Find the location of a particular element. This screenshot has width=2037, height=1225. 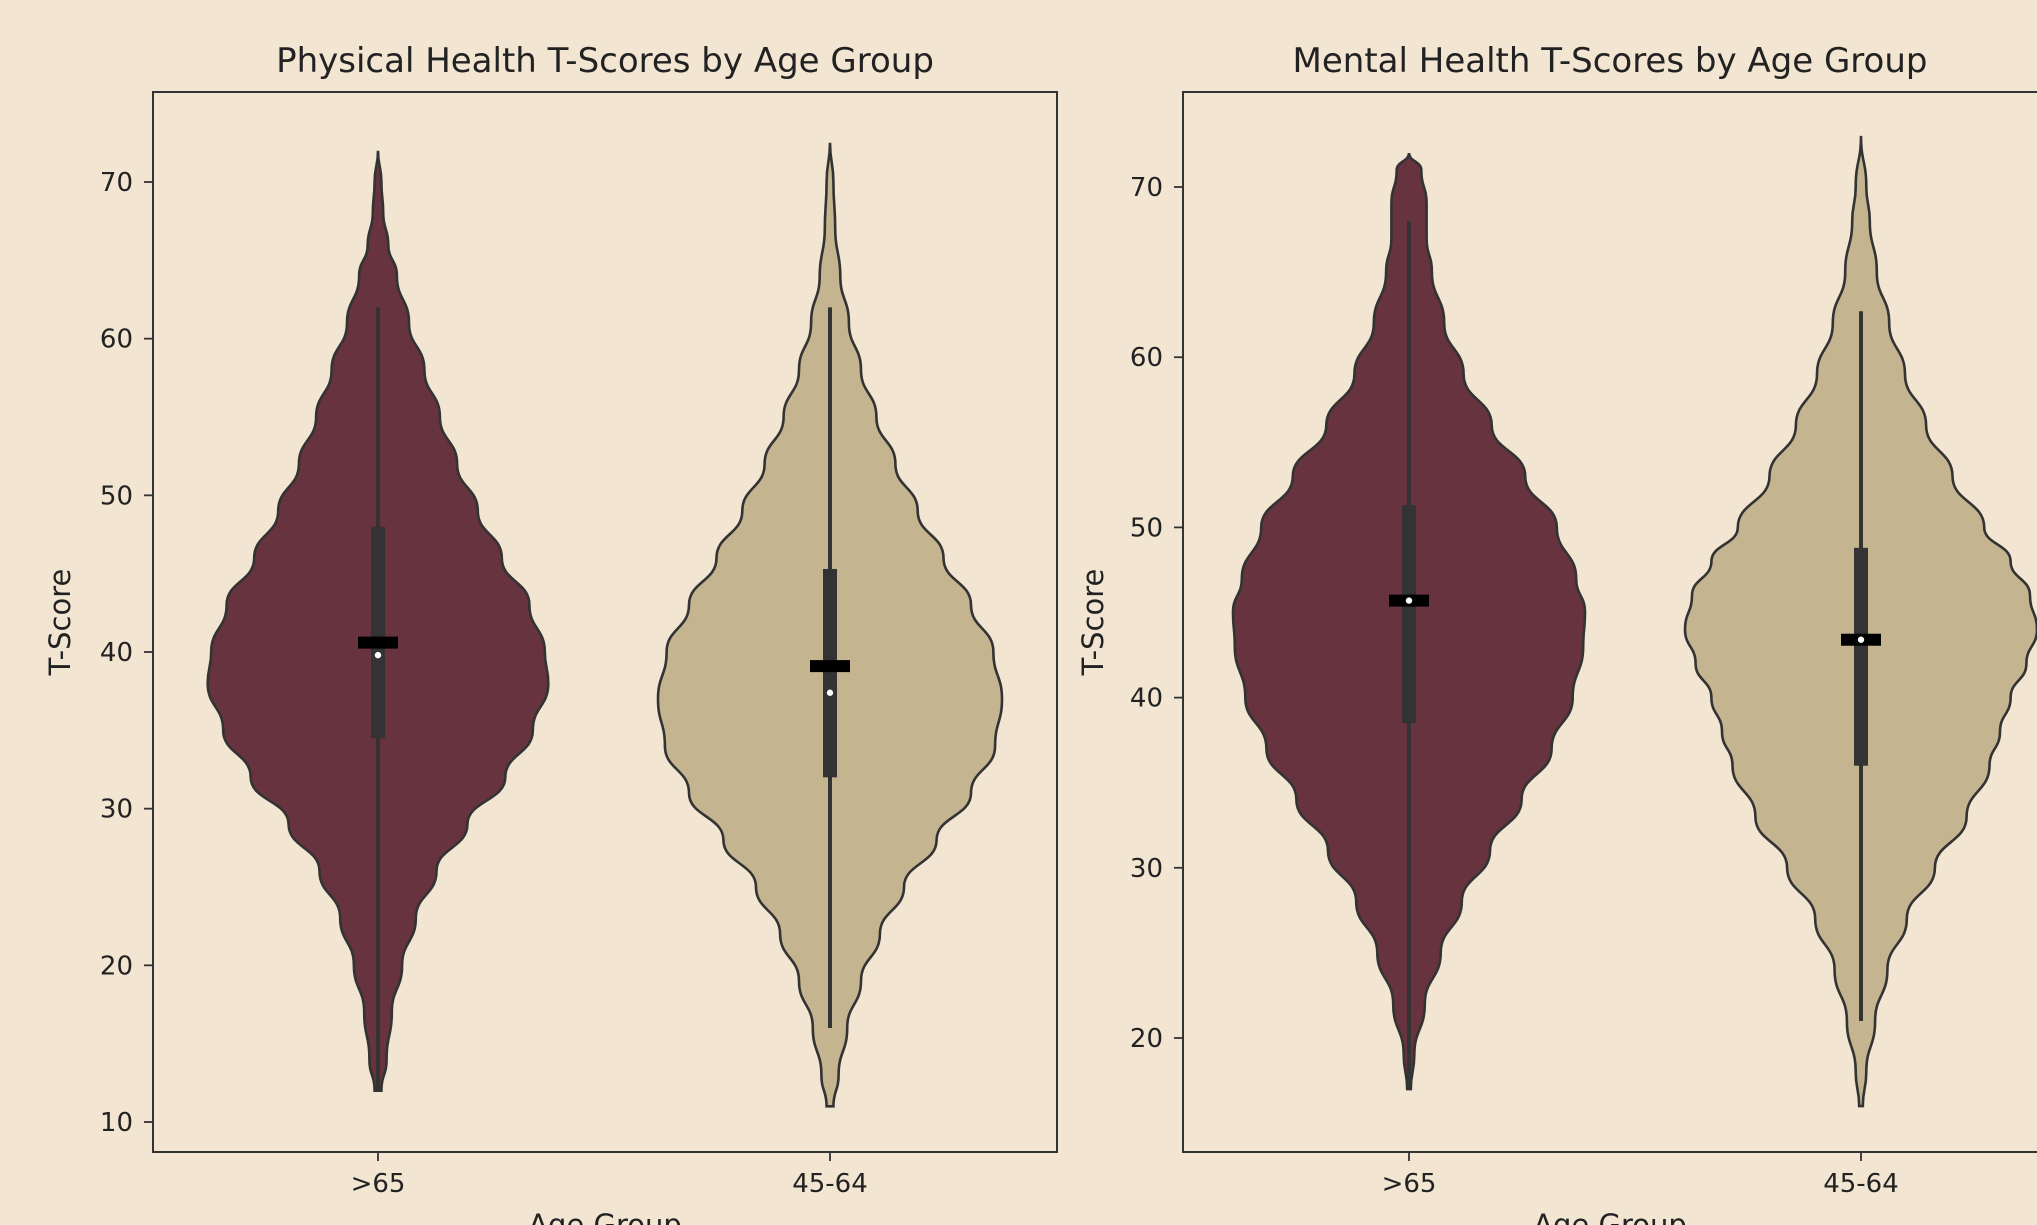

chart-title: Mental Health T-Scores by Age Group is located at coordinates (1610, 61).